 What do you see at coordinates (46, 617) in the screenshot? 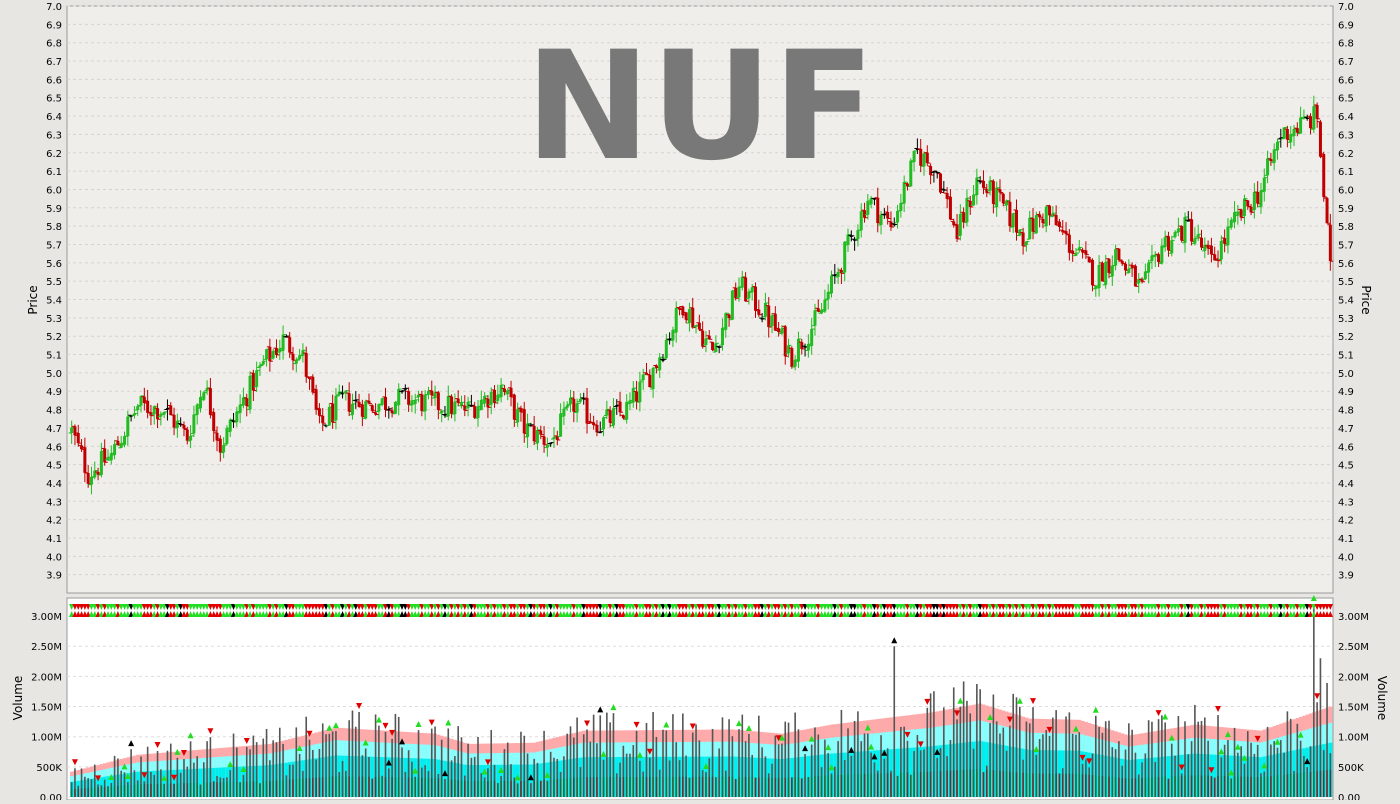
I see `volume-tick-label-left: 3.00M` at bounding box center [46, 617].